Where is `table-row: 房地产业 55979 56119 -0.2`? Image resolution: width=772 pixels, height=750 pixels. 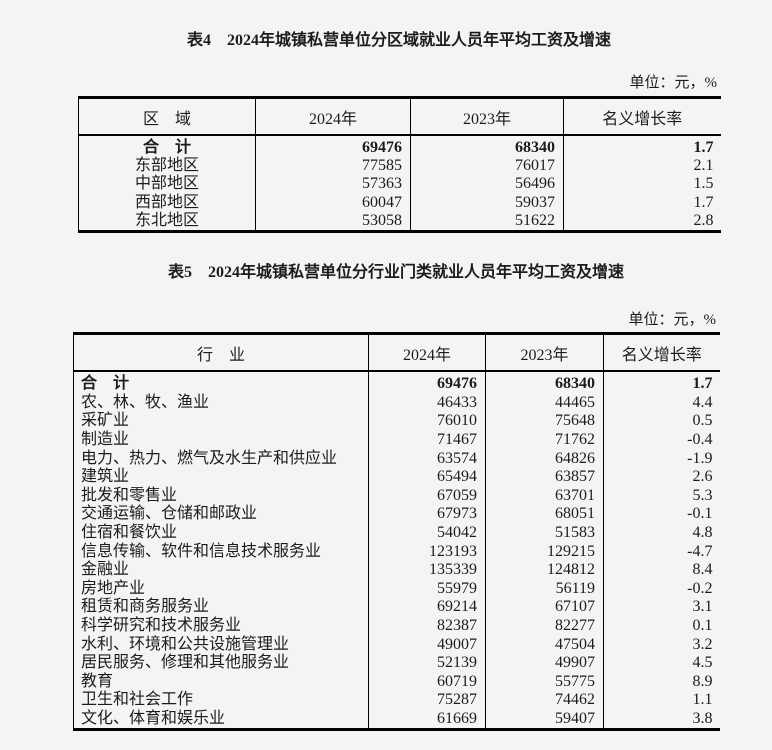
table-row: 房地产业 55979 56119 -0.2 is located at coordinates (396, 589).